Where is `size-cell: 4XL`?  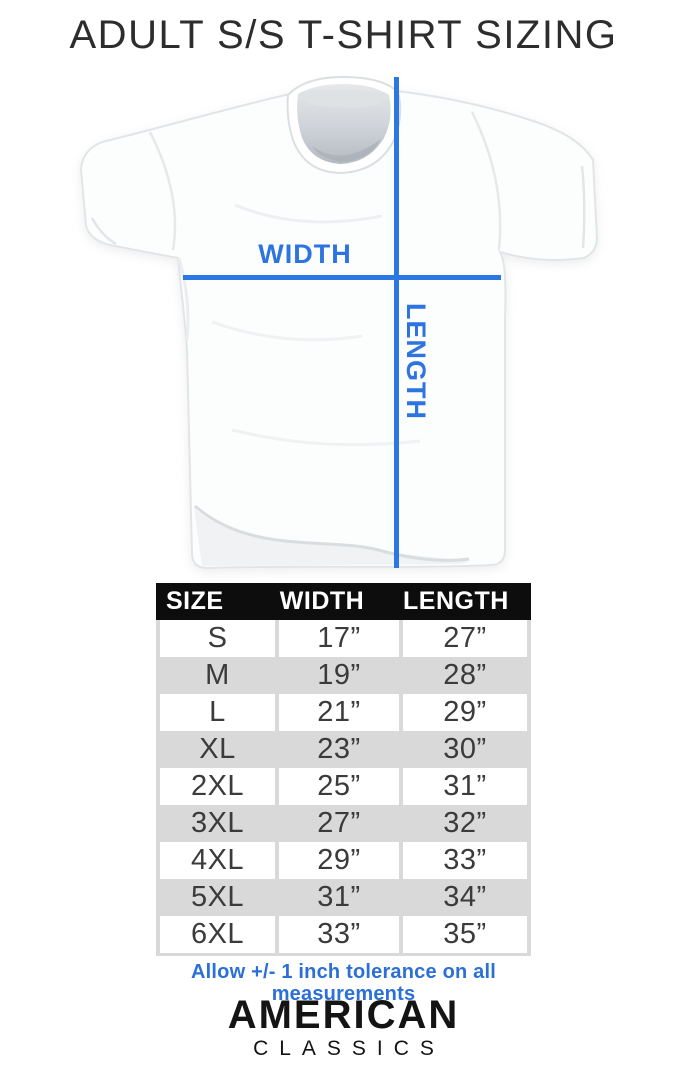 size-cell: 4XL is located at coordinates (217, 860).